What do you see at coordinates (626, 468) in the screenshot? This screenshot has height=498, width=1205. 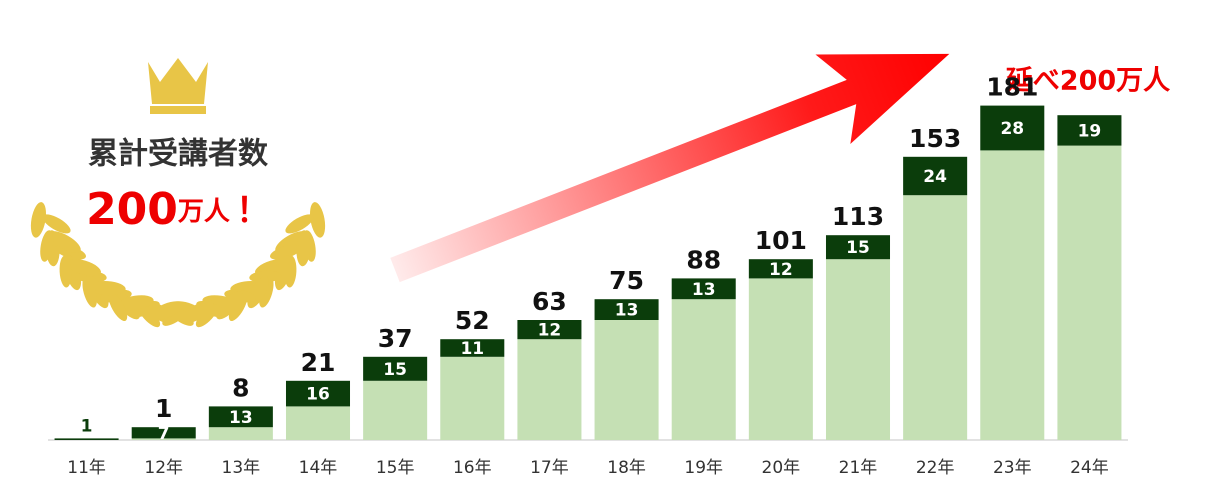 I see `x-tick-label: 18年` at bounding box center [626, 468].